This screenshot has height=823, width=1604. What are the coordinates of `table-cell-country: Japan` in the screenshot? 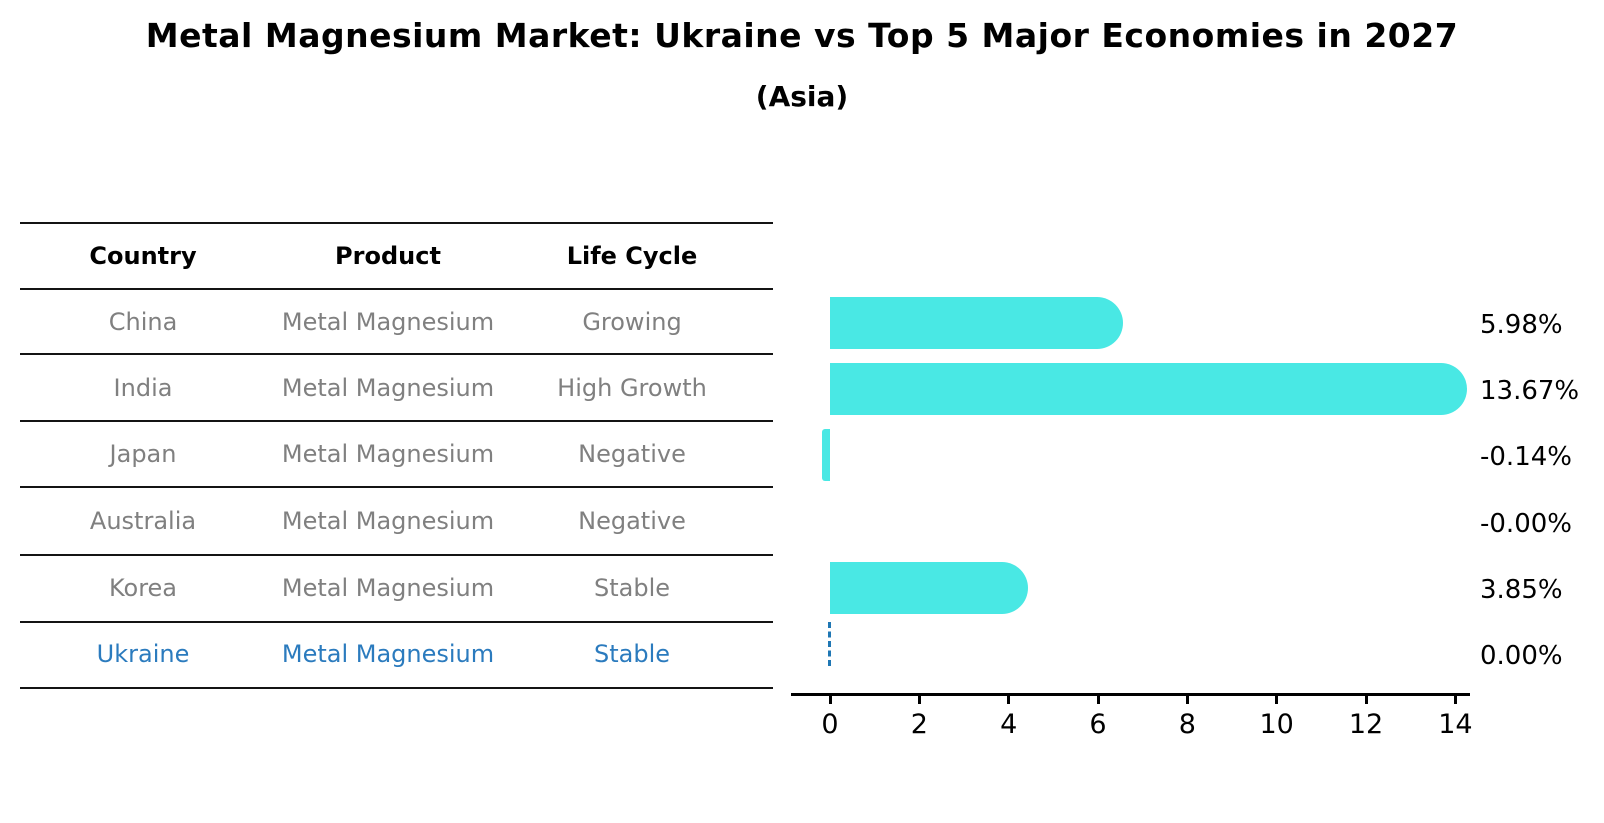 It's located at (143, 454).